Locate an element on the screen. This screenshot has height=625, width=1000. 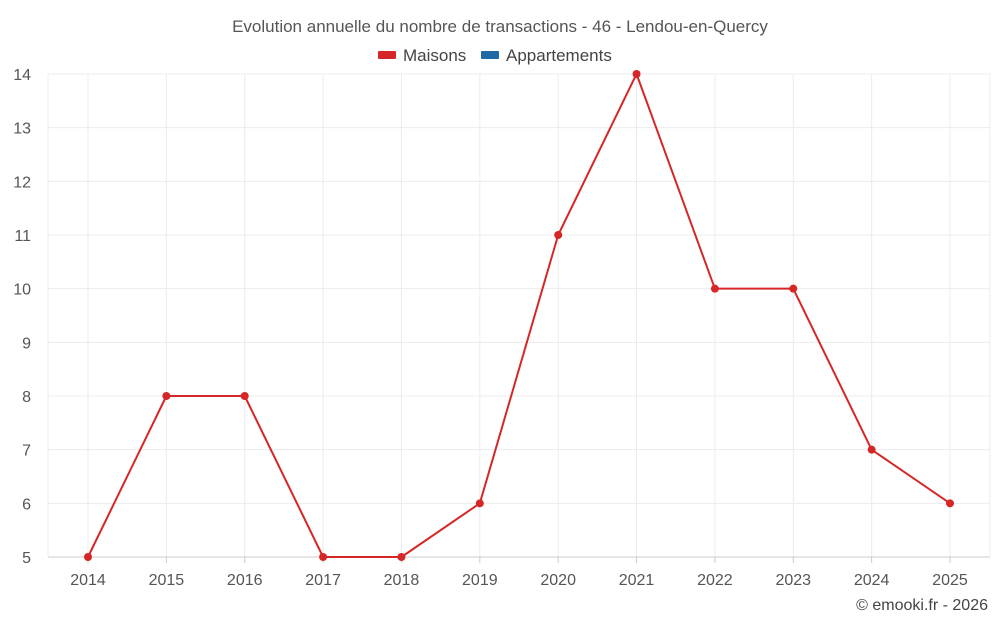
legend-item-maisons: Maisons is located at coordinates (422, 55).